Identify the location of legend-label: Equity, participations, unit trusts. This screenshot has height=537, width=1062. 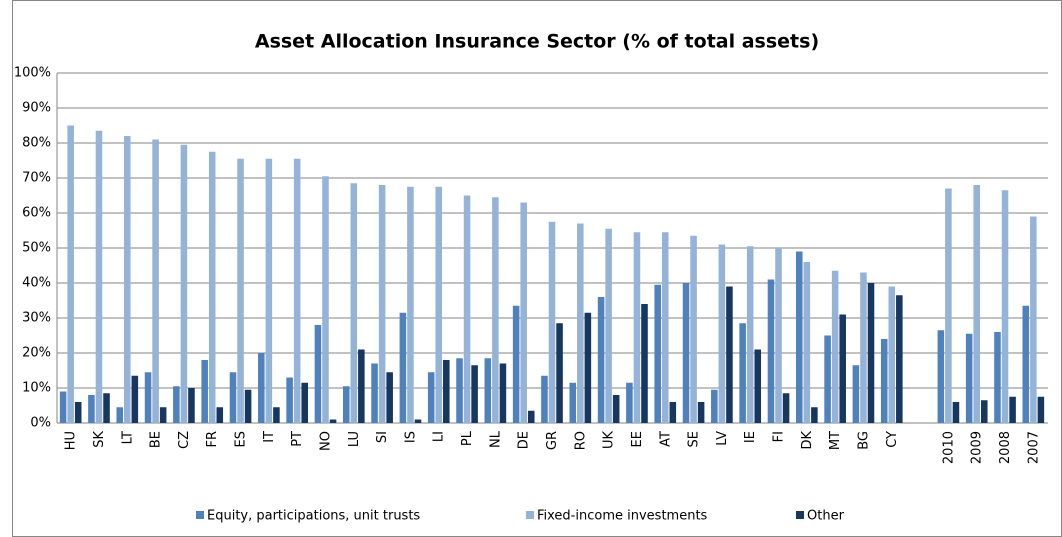
(313, 516).